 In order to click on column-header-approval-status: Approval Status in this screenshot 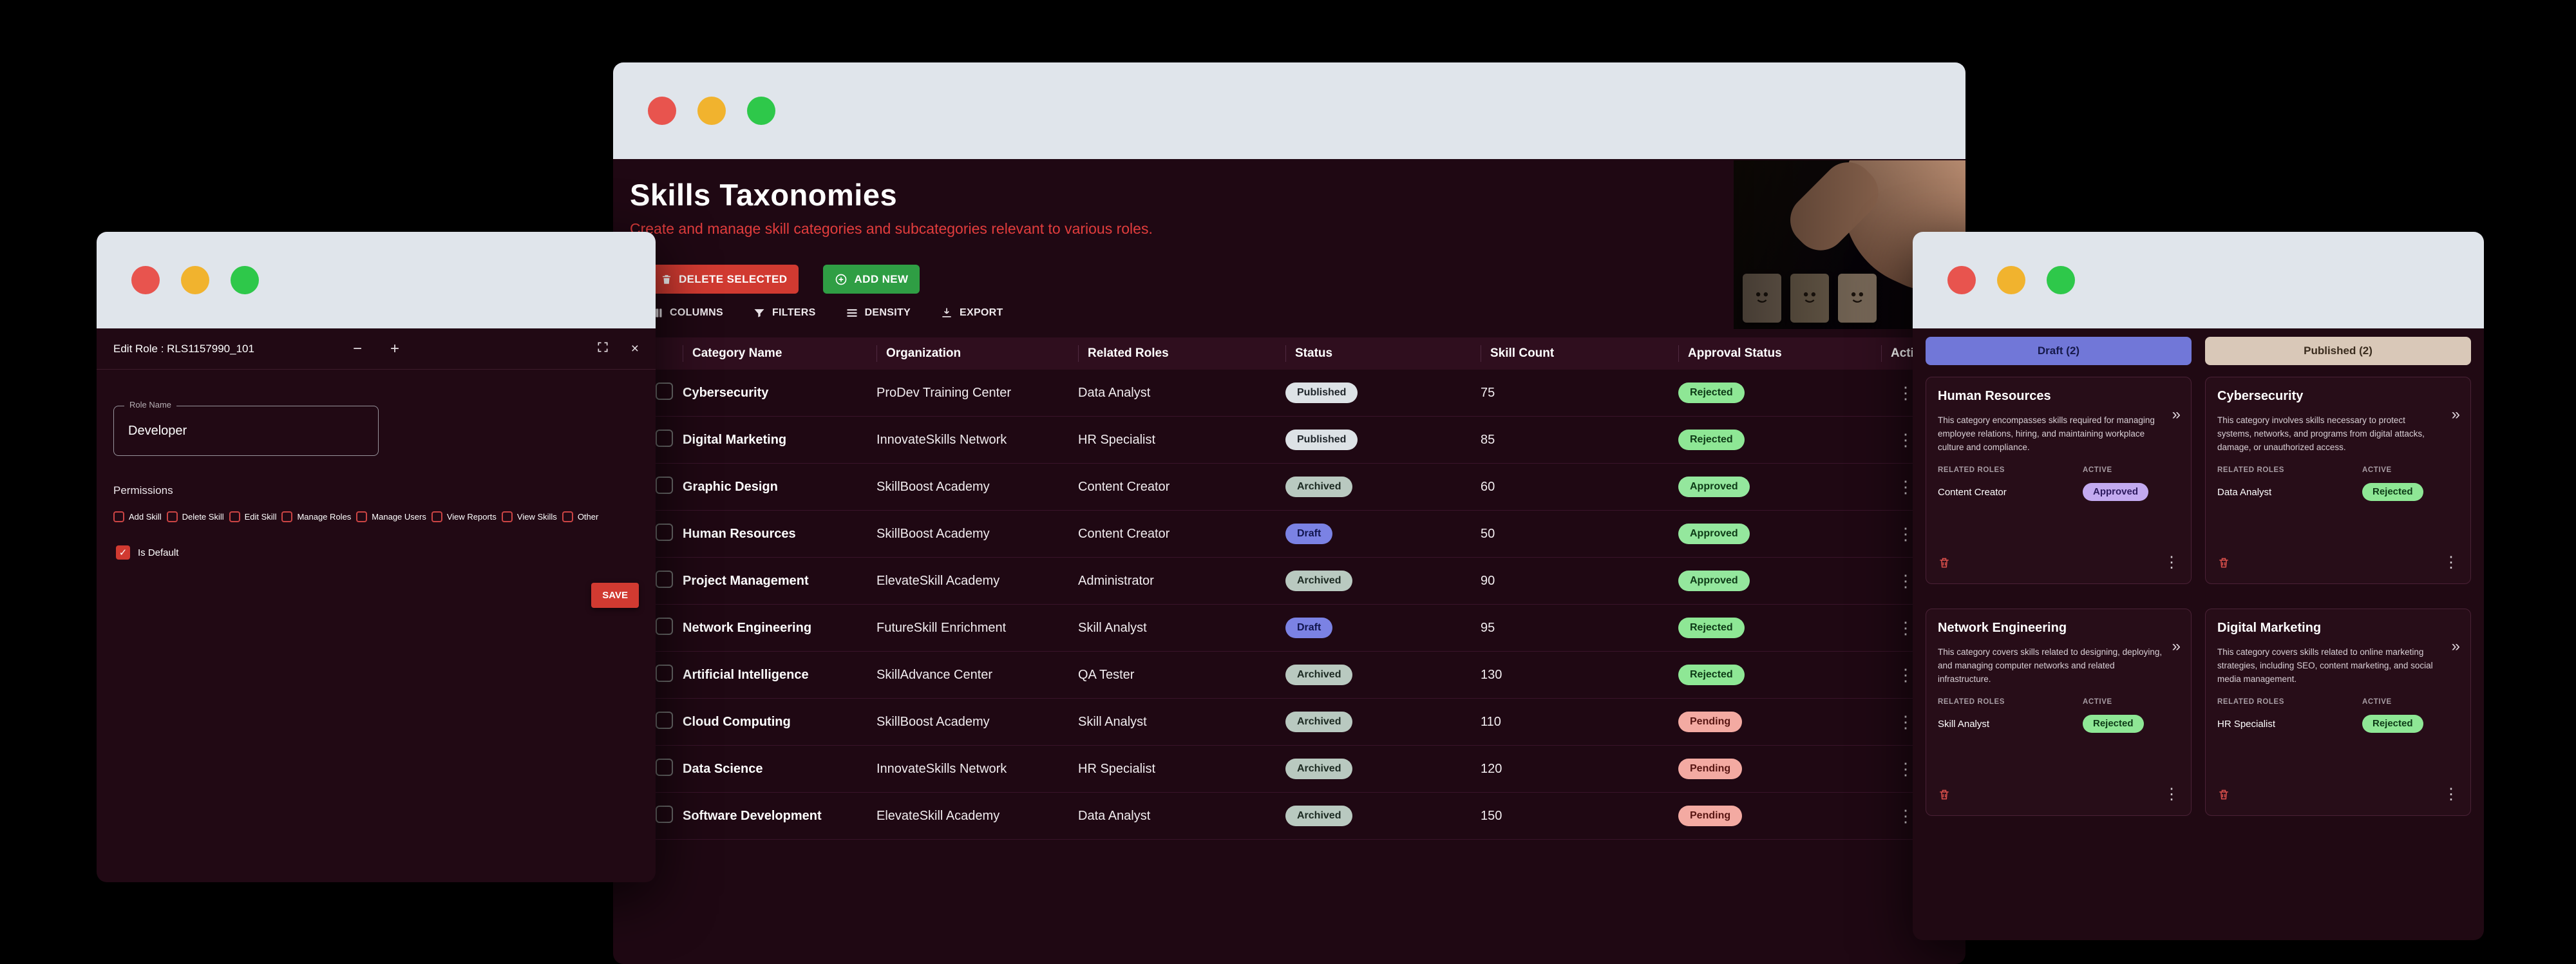, I will do `click(1779, 353)`.